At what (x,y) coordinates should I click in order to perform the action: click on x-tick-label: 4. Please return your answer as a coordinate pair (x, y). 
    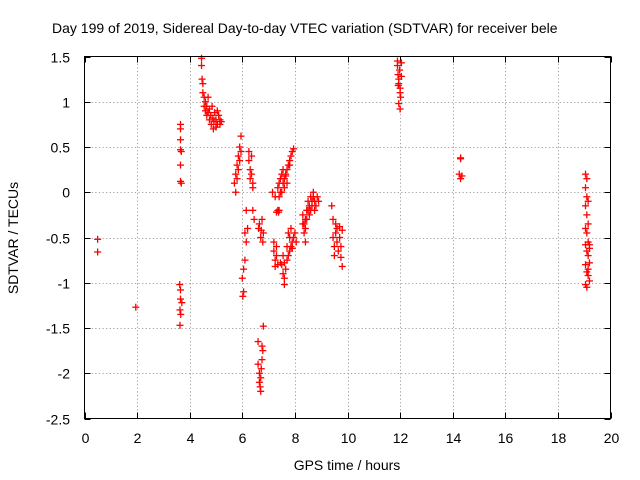
    Looking at the image, I should click on (191, 438).